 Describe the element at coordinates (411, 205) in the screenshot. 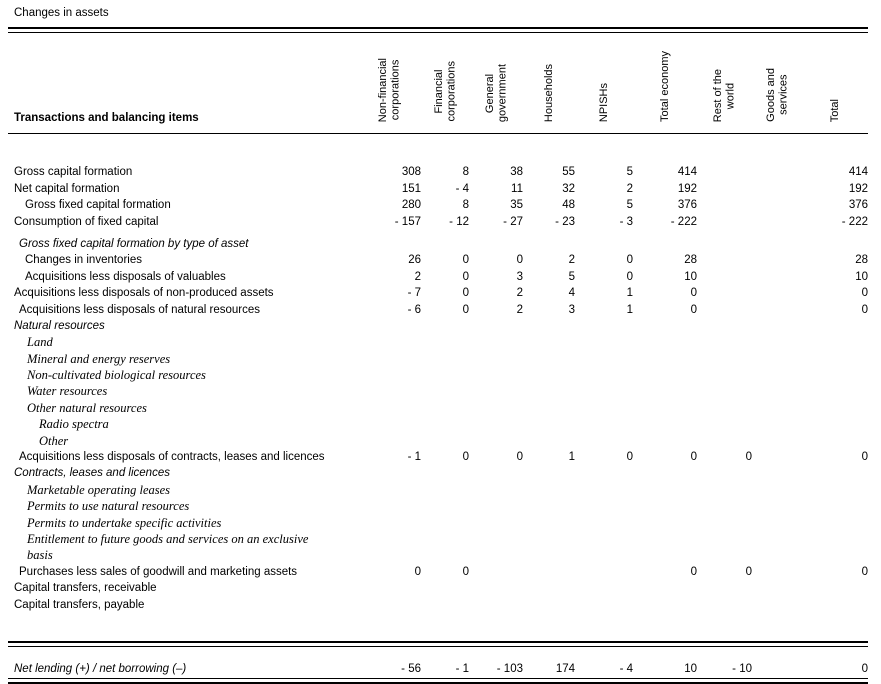

I see `cell-value: 280` at that location.